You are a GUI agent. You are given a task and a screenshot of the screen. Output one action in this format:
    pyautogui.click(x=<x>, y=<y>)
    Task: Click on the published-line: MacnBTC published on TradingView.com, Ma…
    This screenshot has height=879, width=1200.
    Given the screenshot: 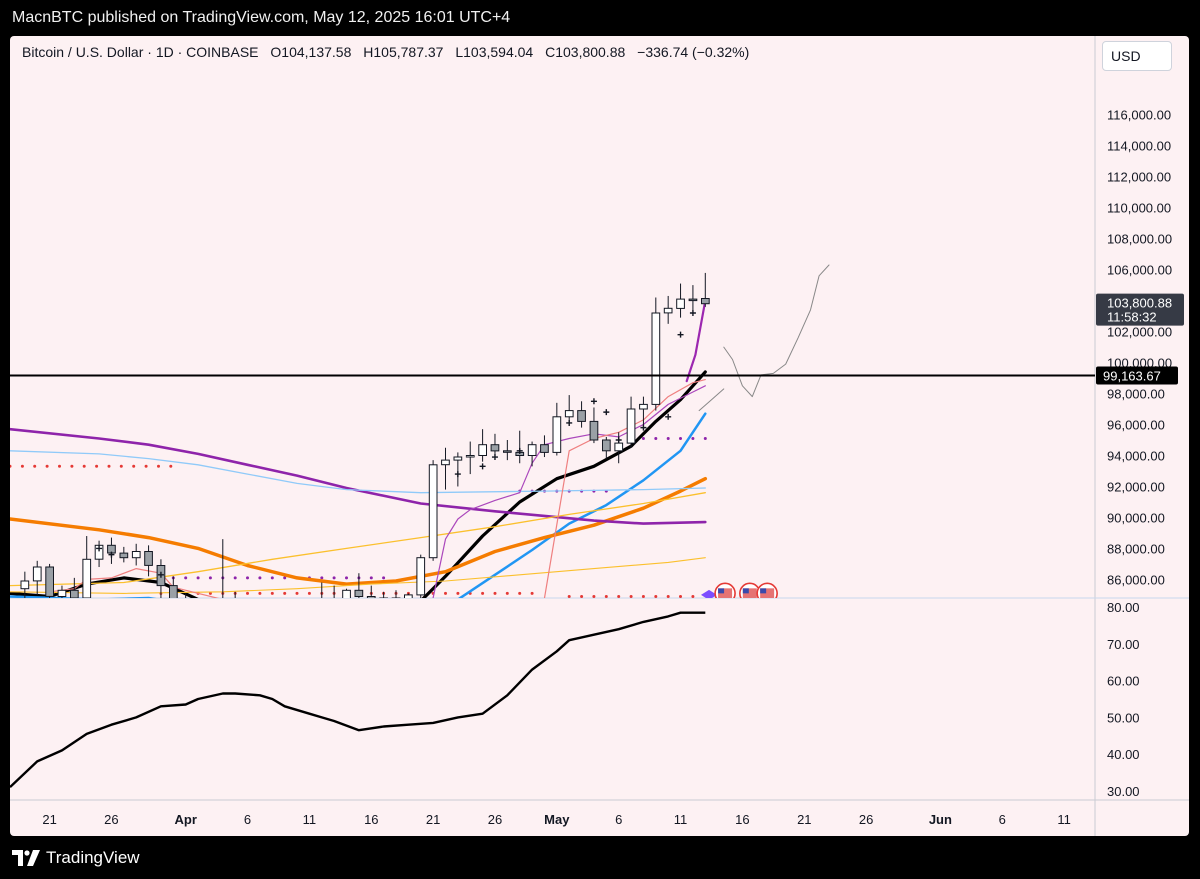 What is the action you would take?
    pyautogui.click(x=261, y=17)
    